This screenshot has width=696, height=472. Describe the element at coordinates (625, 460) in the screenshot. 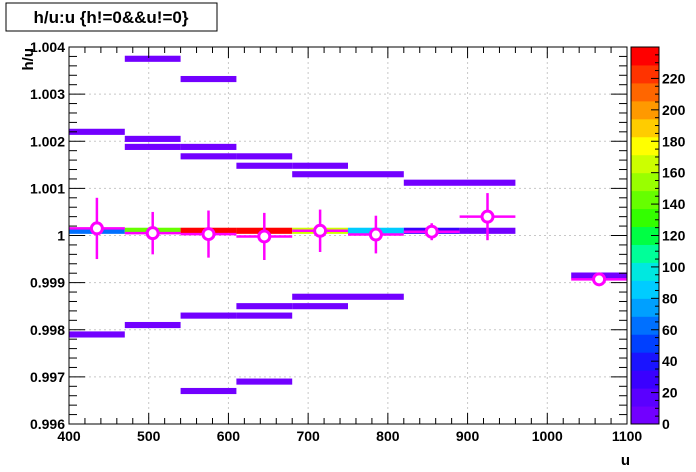

I see `x-axis-label: u` at that location.